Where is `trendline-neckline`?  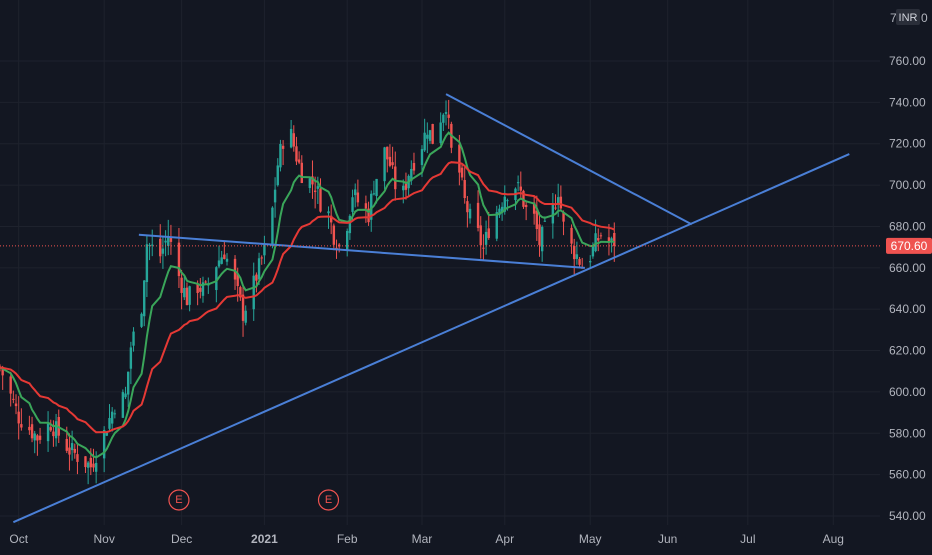
trendline-neckline is located at coordinates (361, 251).